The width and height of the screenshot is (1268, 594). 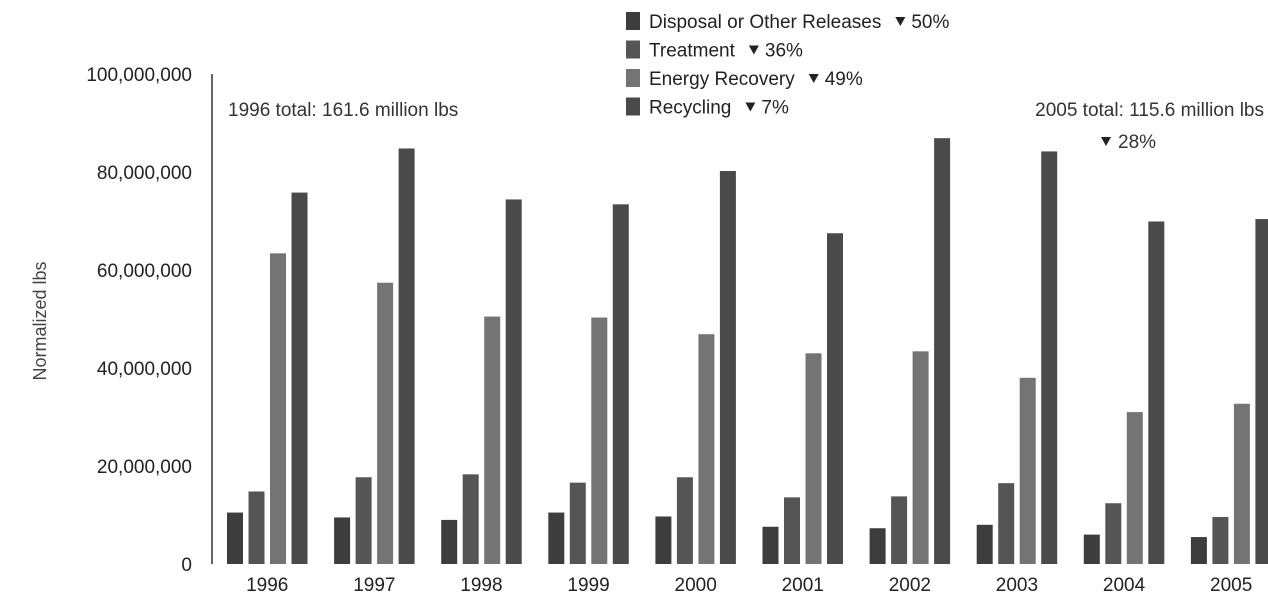 I want to click on bar-2002-disposal-or-other-releases, so click(x=877, y=546).